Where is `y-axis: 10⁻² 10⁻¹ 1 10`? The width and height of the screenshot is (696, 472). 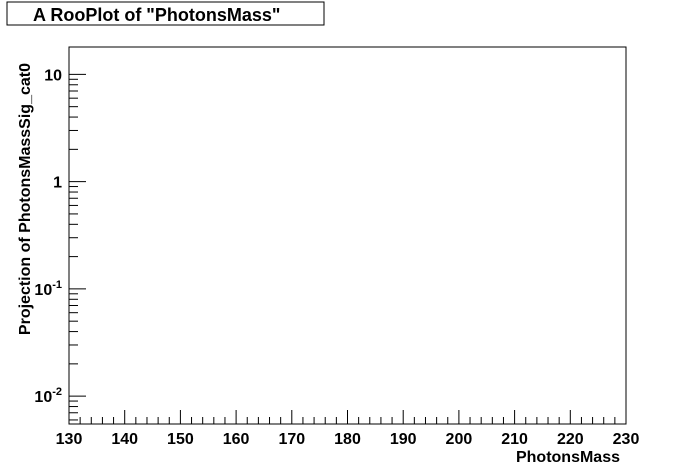 y-axis: 10⁻² 10⁻¹ 1 10 is located at coordinates (60, 244).